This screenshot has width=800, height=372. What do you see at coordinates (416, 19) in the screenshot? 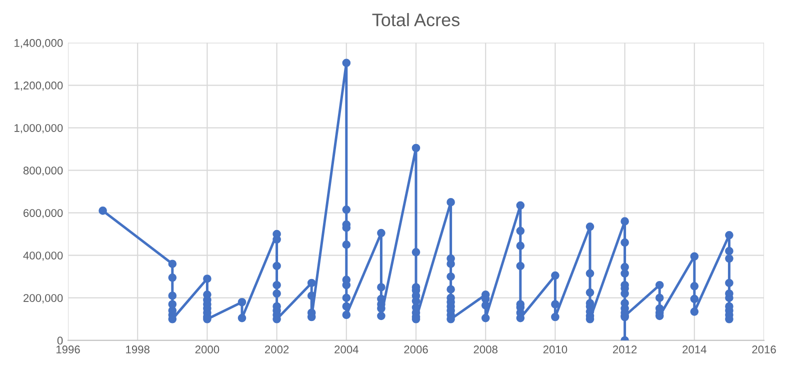
I see `chart-title: Total Acres` at bounding box center [416, 19].